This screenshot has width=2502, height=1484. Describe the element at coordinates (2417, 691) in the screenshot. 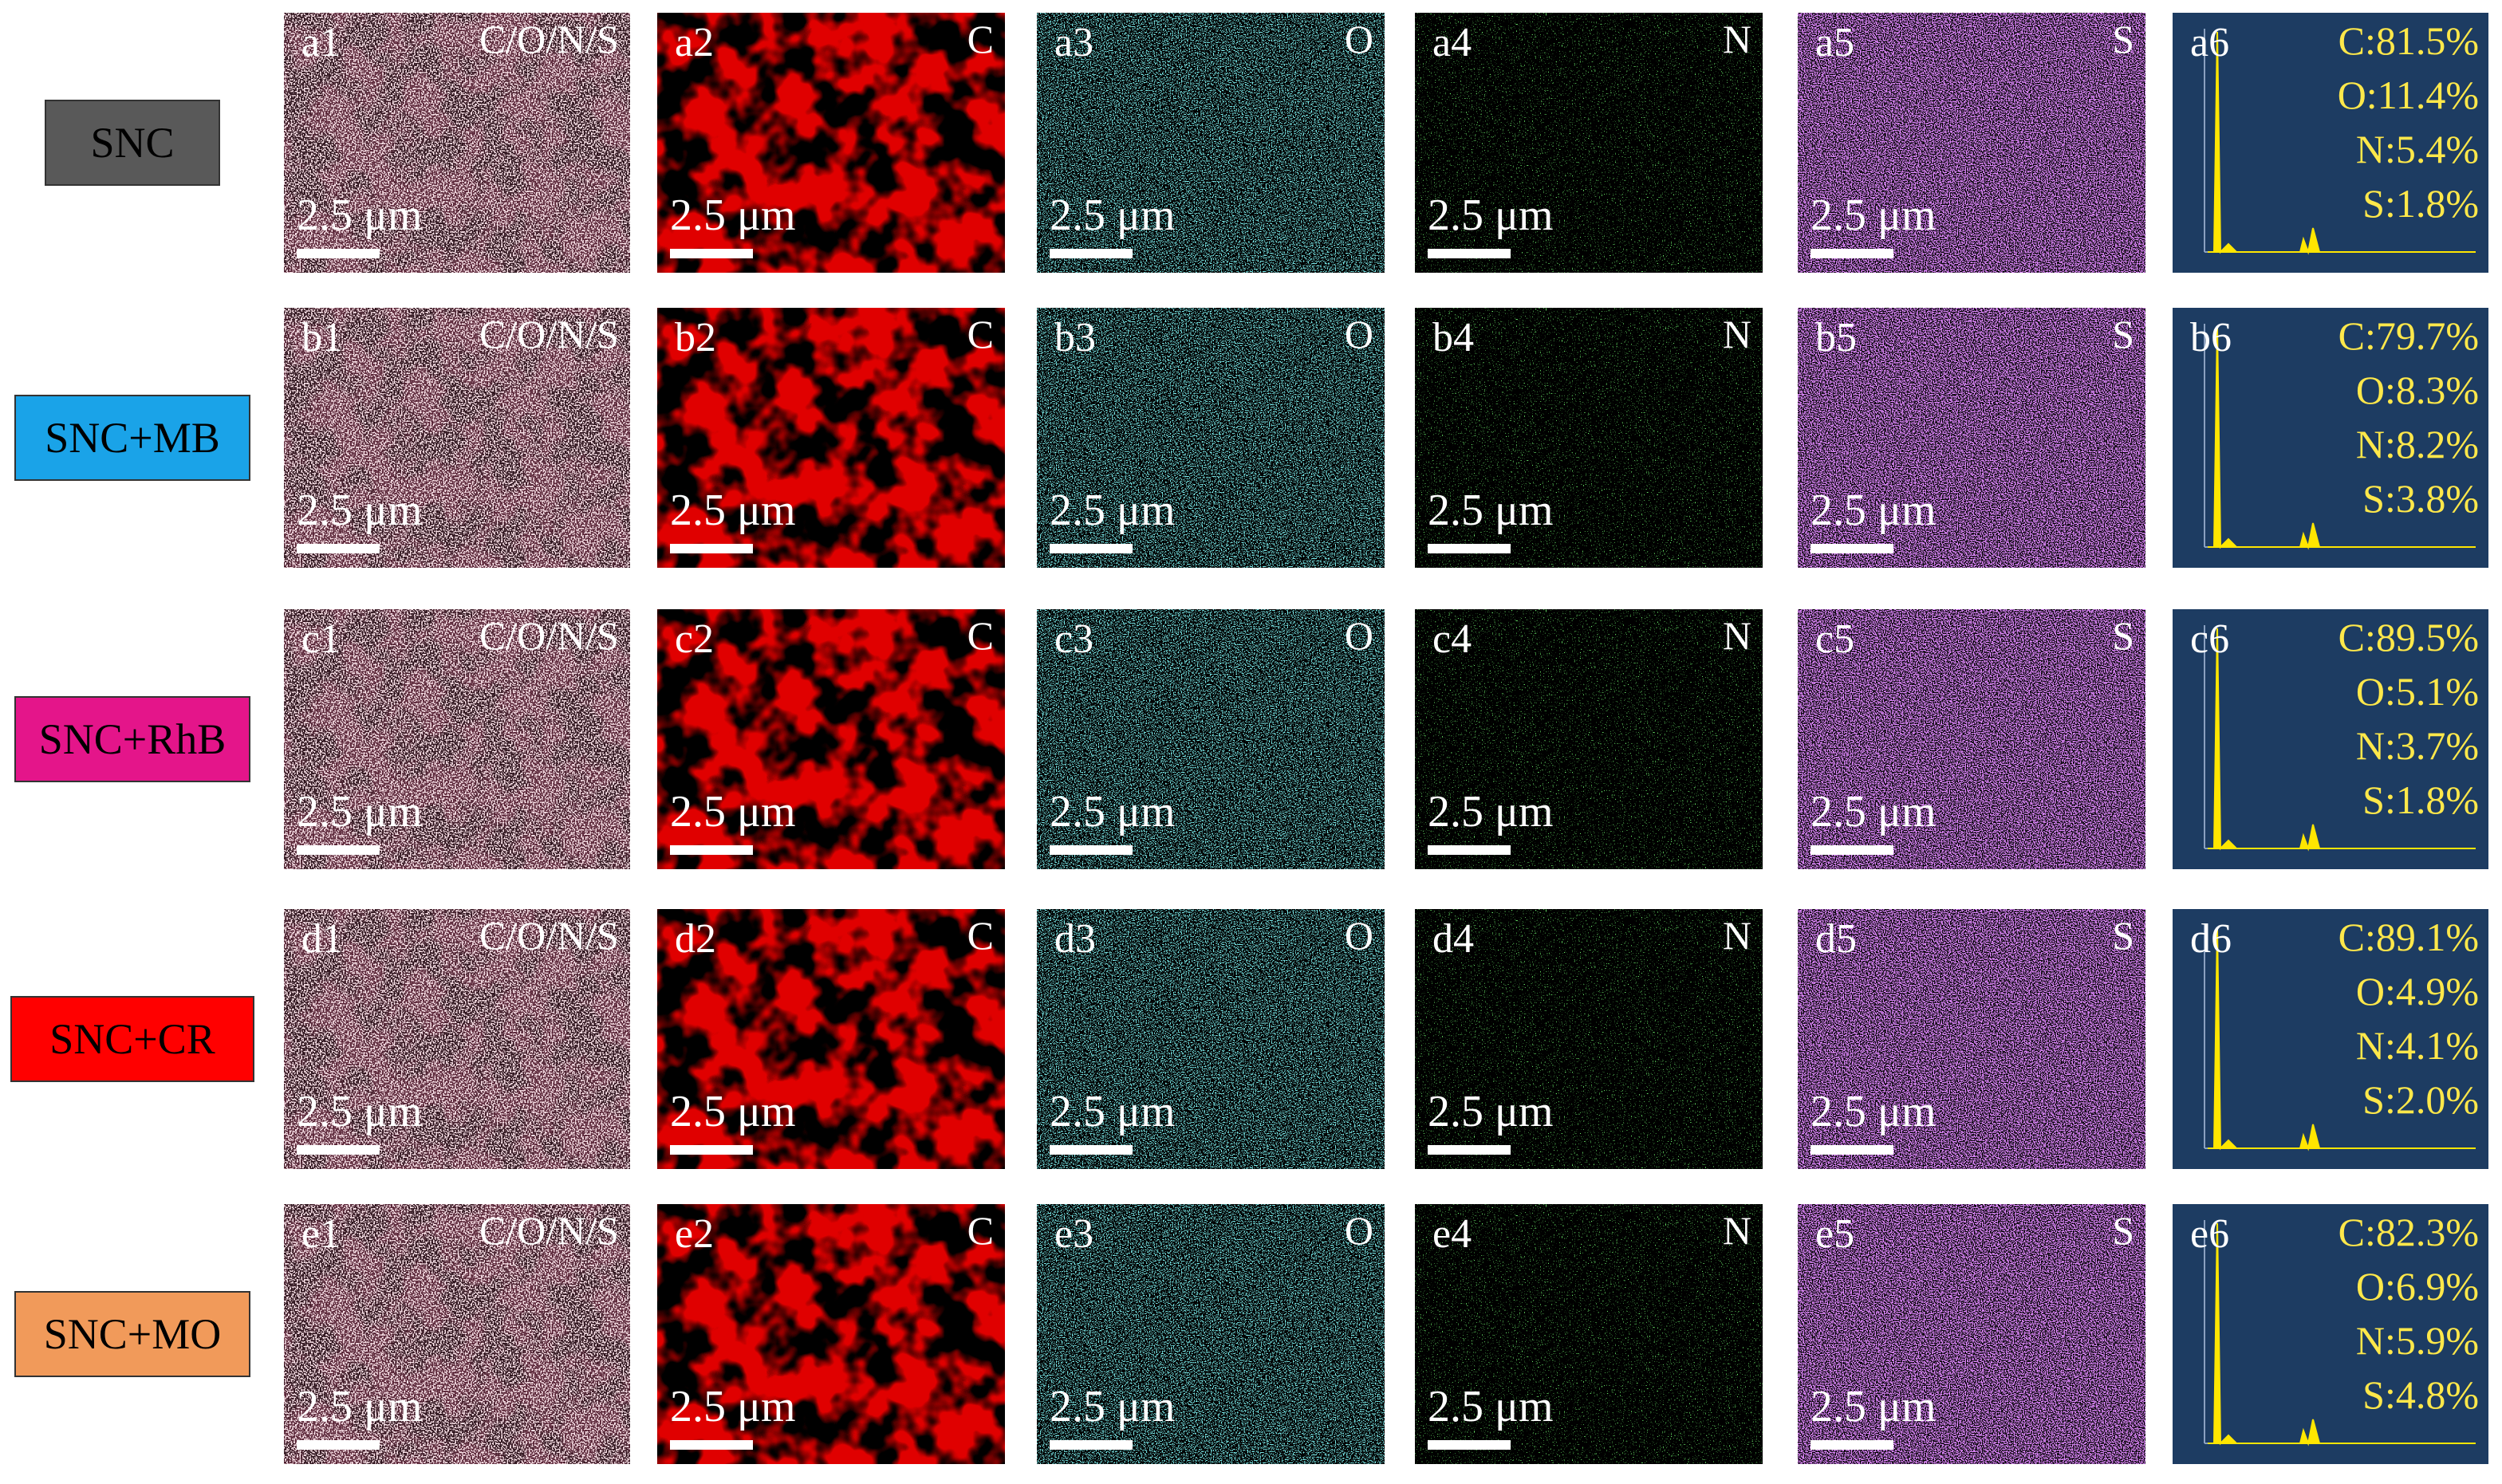

I see `composition: O:5.1%` at that location.